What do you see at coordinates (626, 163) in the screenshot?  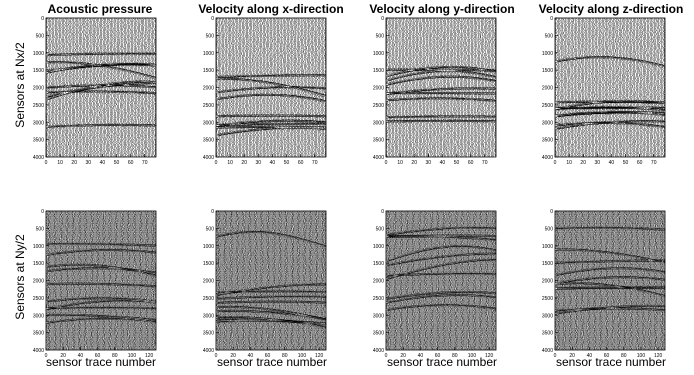 I see `x-tick-label: 50` at bounding box center [626, 163].